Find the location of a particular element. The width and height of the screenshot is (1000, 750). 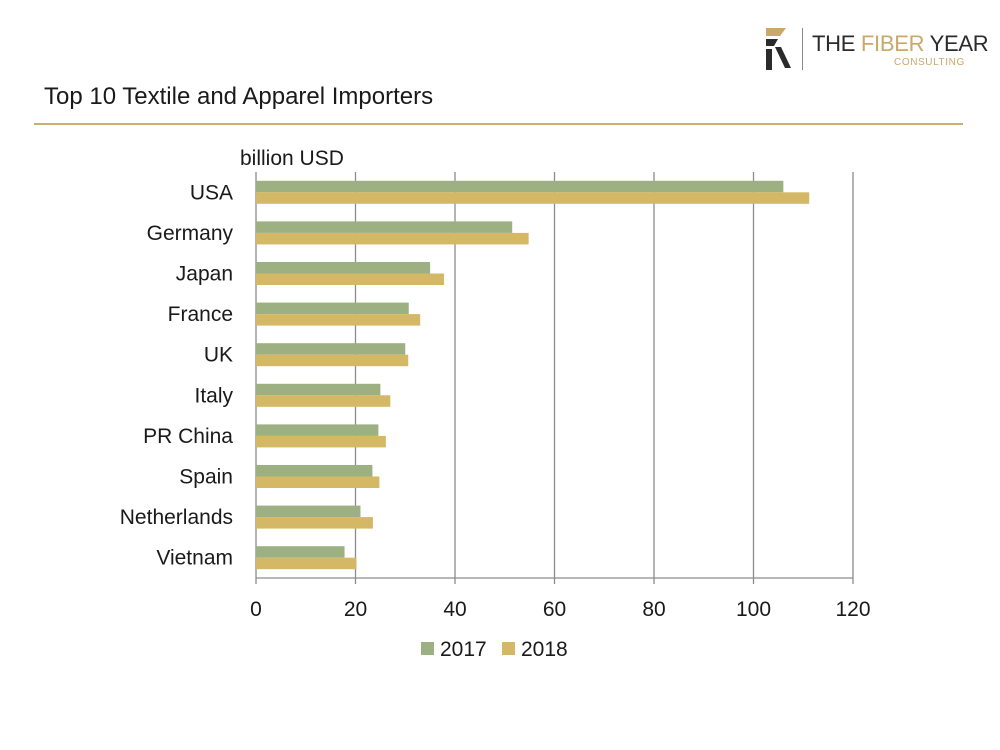

logo-word-the: THE is located at coordinates (834, 43).